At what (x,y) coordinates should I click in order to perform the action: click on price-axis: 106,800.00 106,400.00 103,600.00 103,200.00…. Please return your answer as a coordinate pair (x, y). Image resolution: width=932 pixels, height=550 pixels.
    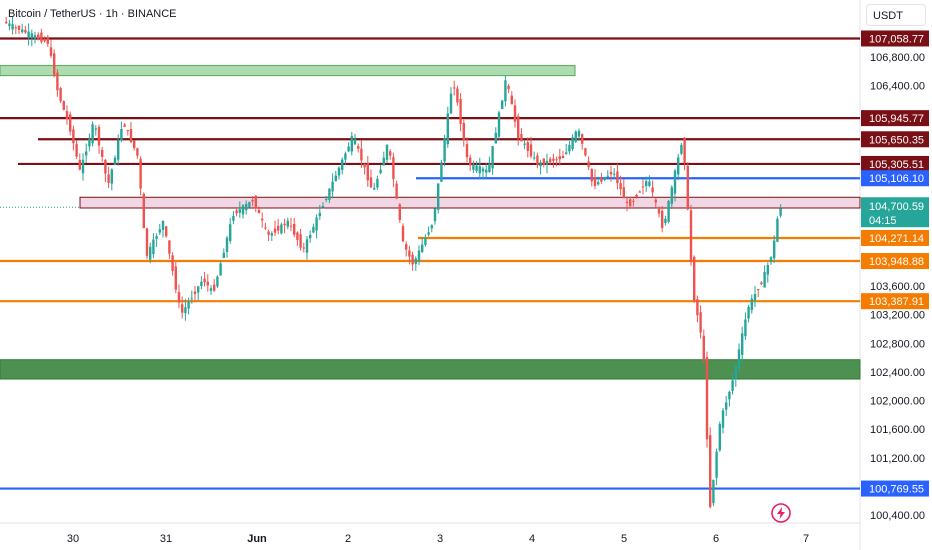
    Looking at the image, I should click on (897, 287).